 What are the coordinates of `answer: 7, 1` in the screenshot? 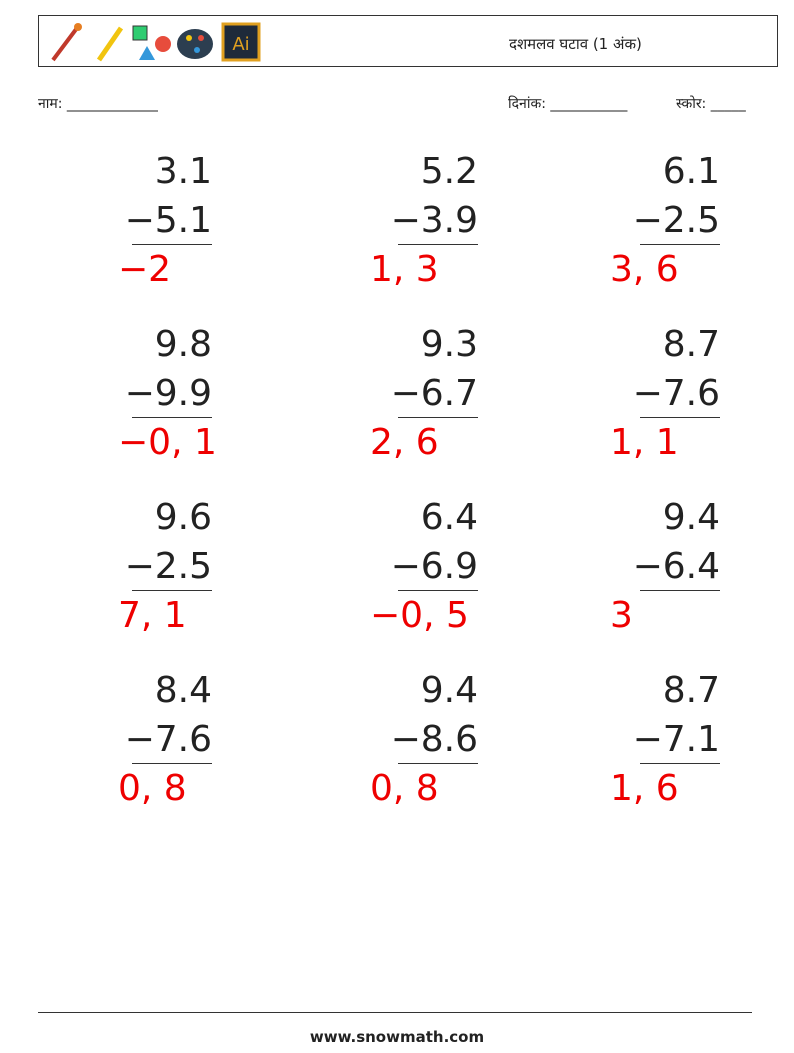 It's located at (152, 615).